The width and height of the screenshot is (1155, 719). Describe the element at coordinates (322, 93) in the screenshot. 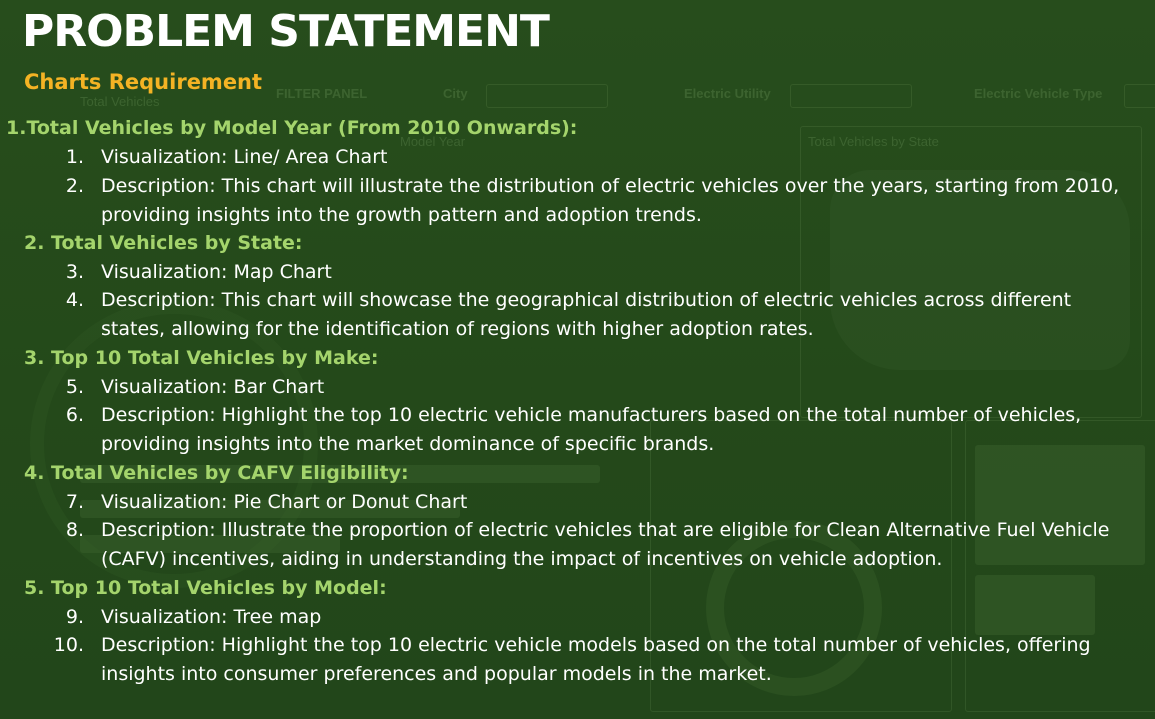

I see `filter-panel-label: FILTER PANEL` at that location.